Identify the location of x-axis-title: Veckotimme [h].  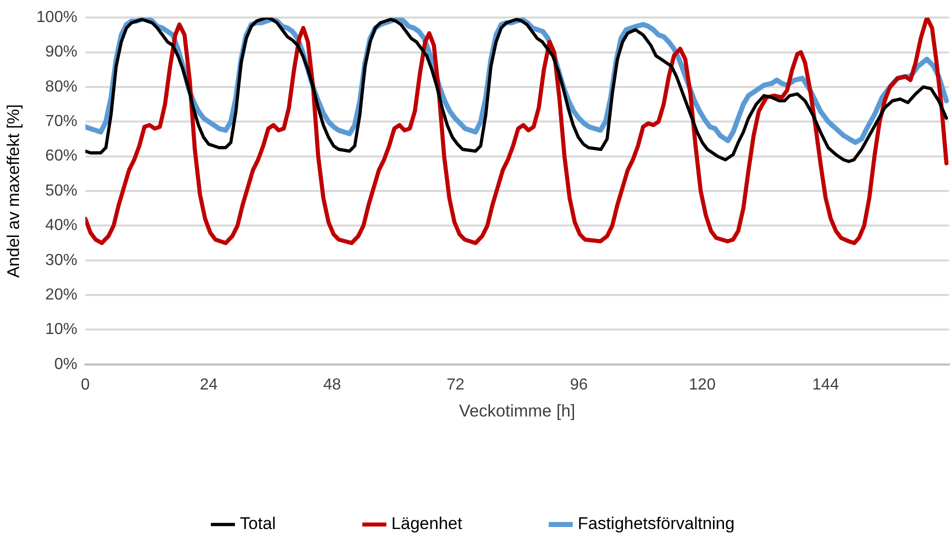
(517, 410).